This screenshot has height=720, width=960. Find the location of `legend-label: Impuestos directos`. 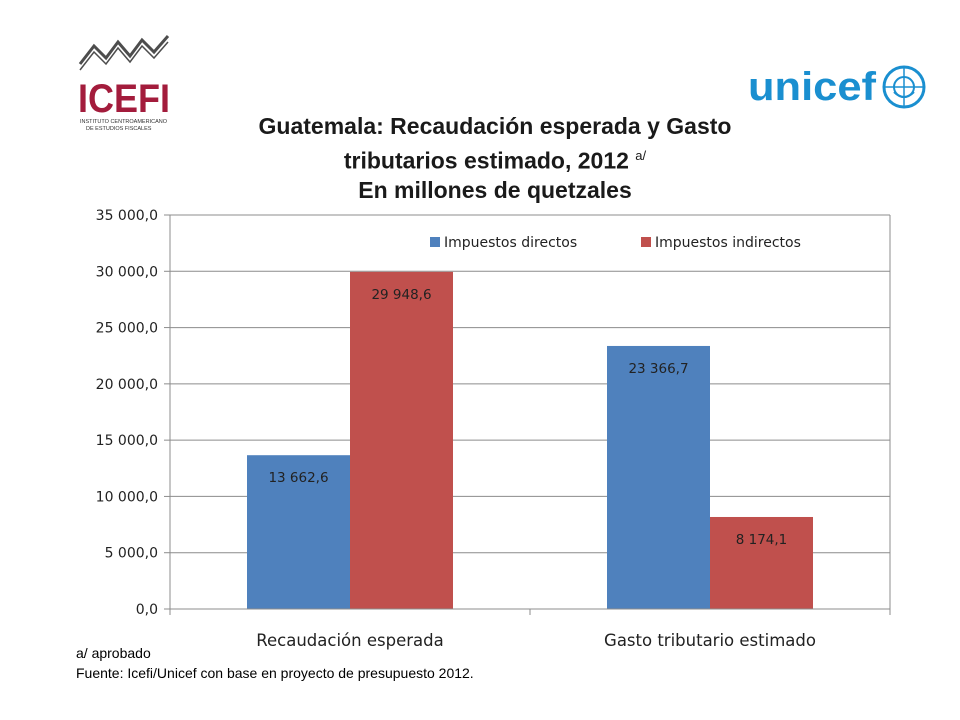

legend-label: Impuestos directos is located at coordinates (510, 243).